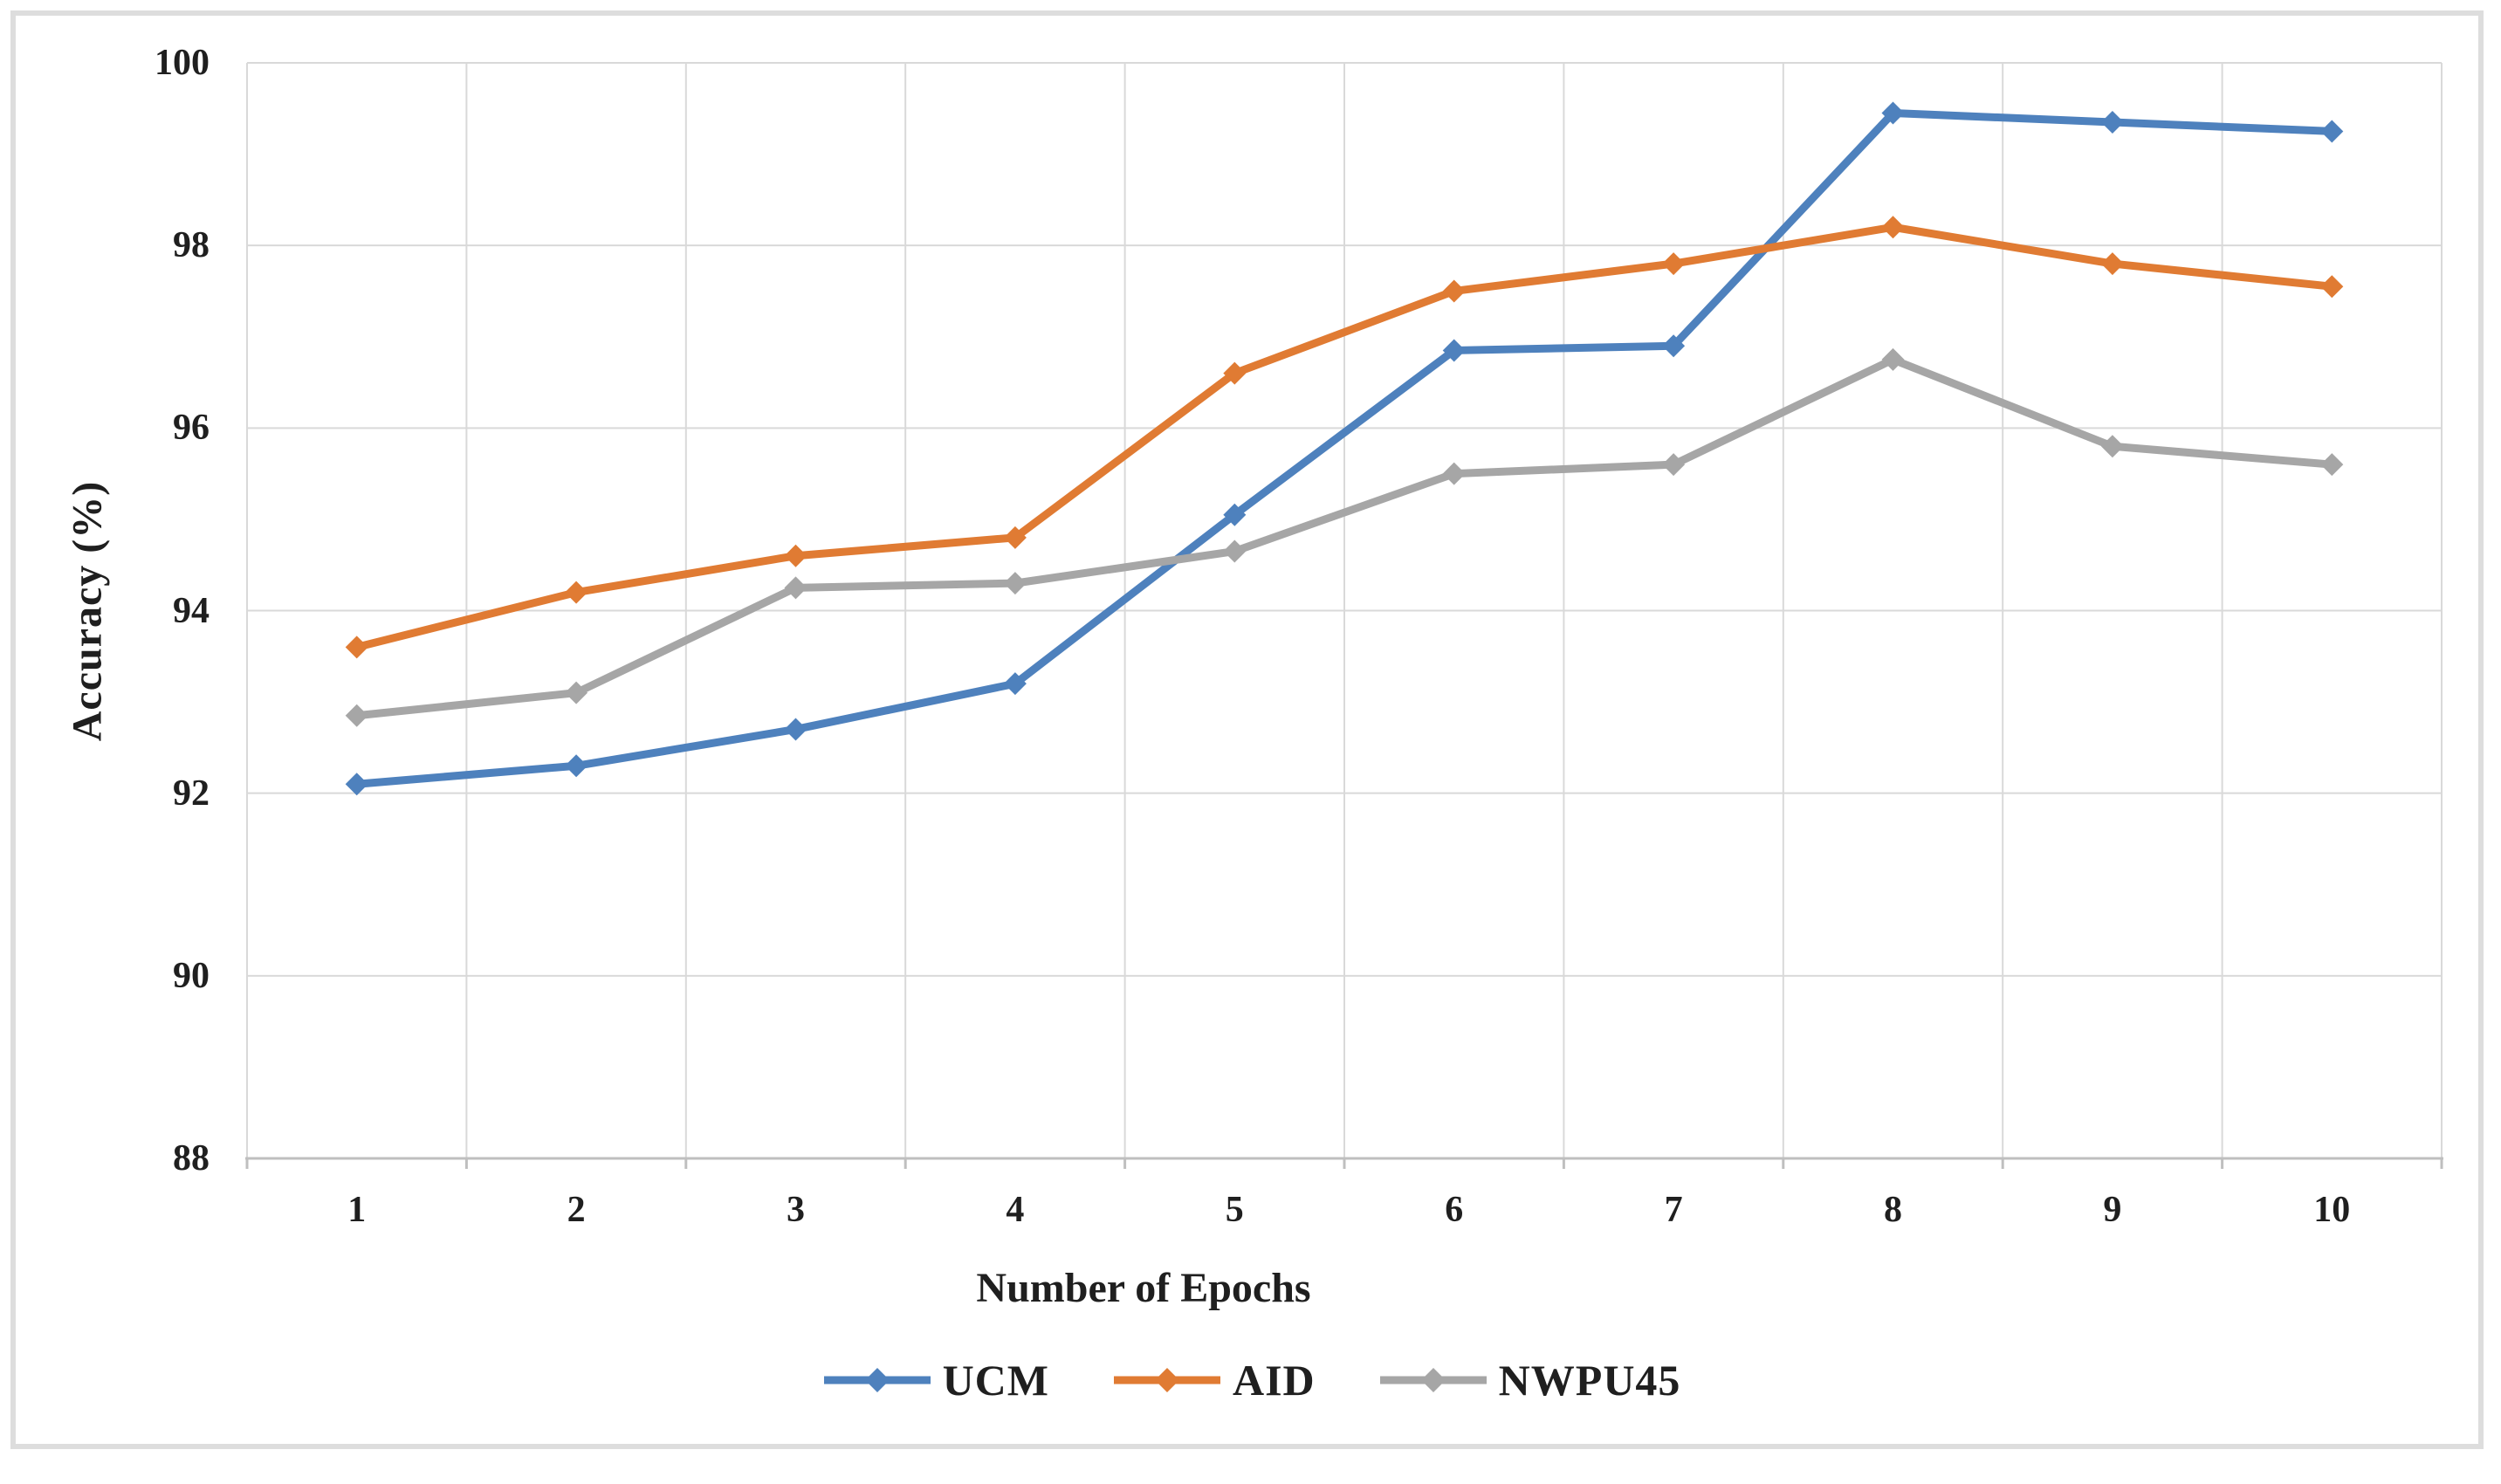  What do you see at coordinates (1143, 1288) in the screenshot?
I see `x-axis-title: Number of Epochs` at bounding box center [1143, 1288].